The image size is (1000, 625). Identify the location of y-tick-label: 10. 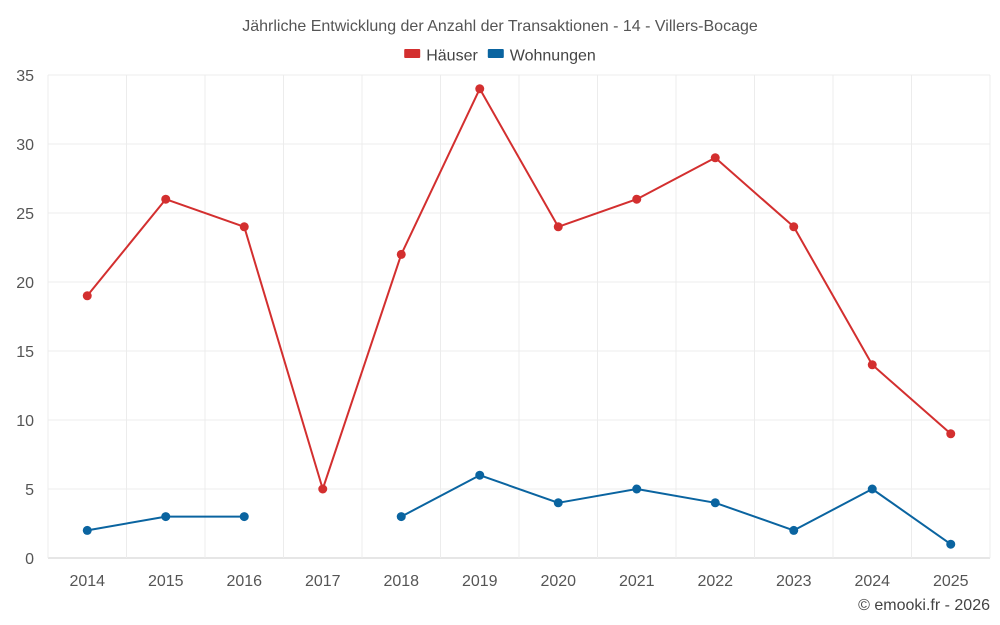
(25, 421).